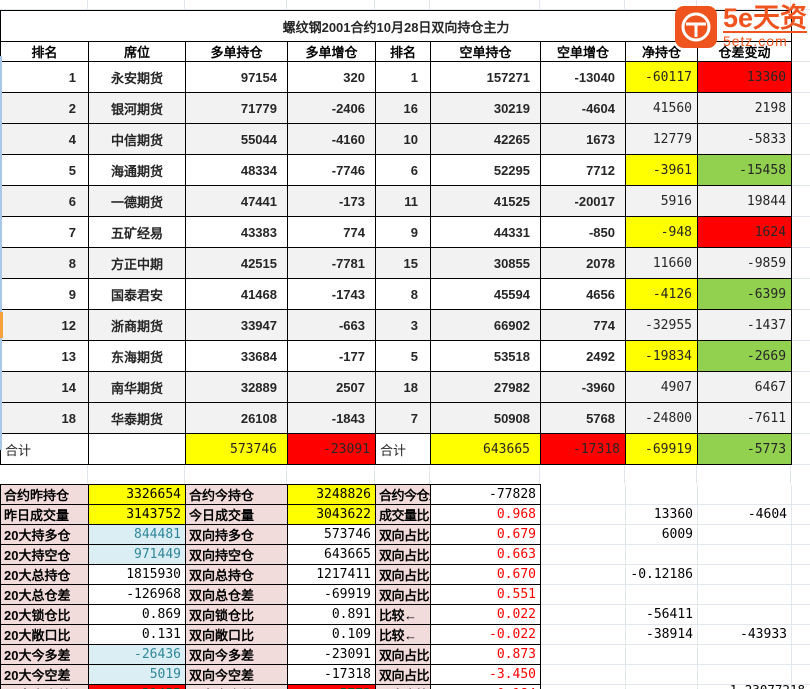 This screenshot has width=810, height=689. Describe the element at coordinates (236, 387) in the screenshot. I see `long-position-cell: 32889` at that location.